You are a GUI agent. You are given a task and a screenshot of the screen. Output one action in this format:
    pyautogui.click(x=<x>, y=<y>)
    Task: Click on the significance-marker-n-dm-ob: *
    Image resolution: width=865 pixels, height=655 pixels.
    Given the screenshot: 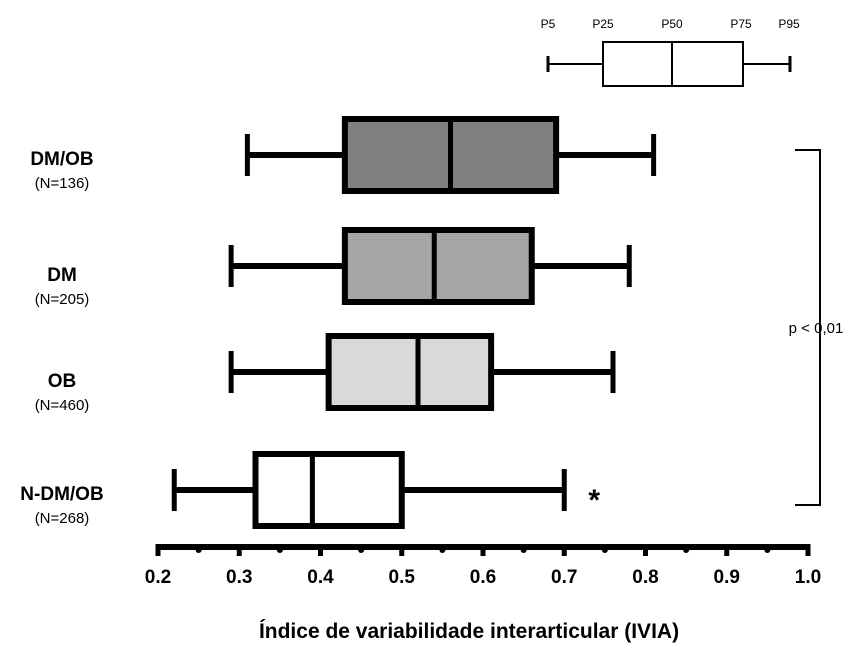 What is the action you would take?
    pyautogui.click(x=594, y=500)
    